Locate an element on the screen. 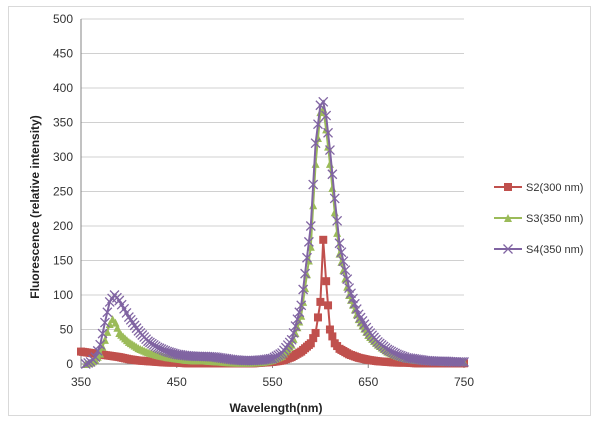 The image size is (595, 421). legend: S2(300 nm) S3(350 nm) S4(350 nm) is located at coordinates (538, 219).